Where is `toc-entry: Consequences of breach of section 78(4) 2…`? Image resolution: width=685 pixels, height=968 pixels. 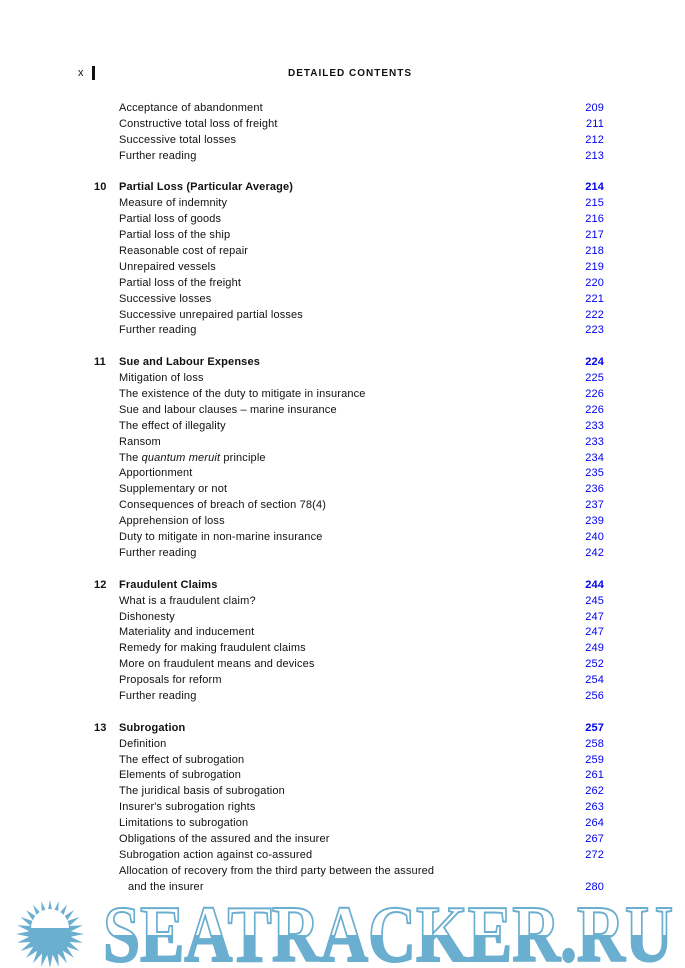 toc-entry: Consequences of breach of section 78(4) 2… is located at coordinates (342, 506).